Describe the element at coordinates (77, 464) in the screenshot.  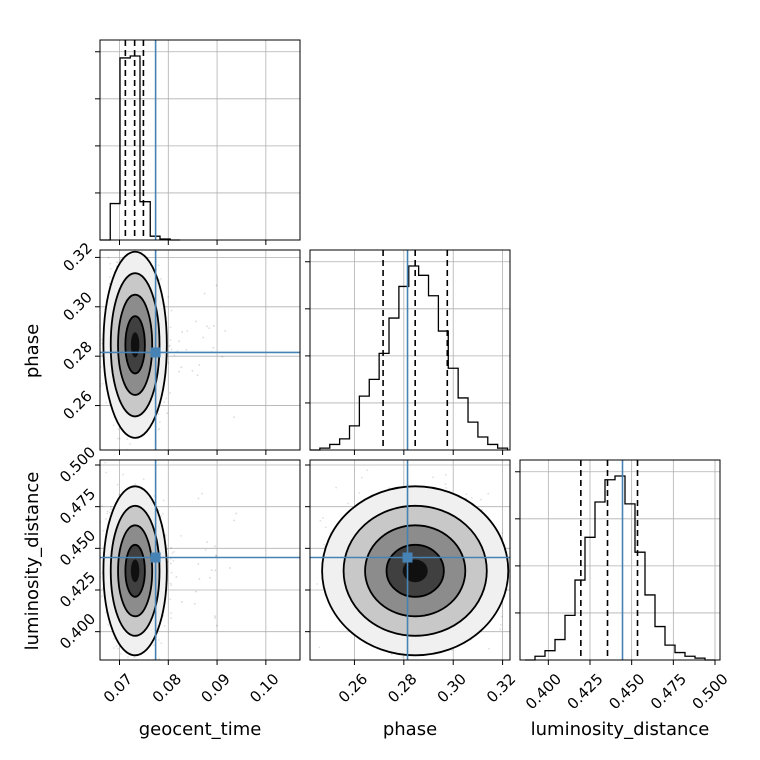
I see `y-tick-label: 0.500` at that location.